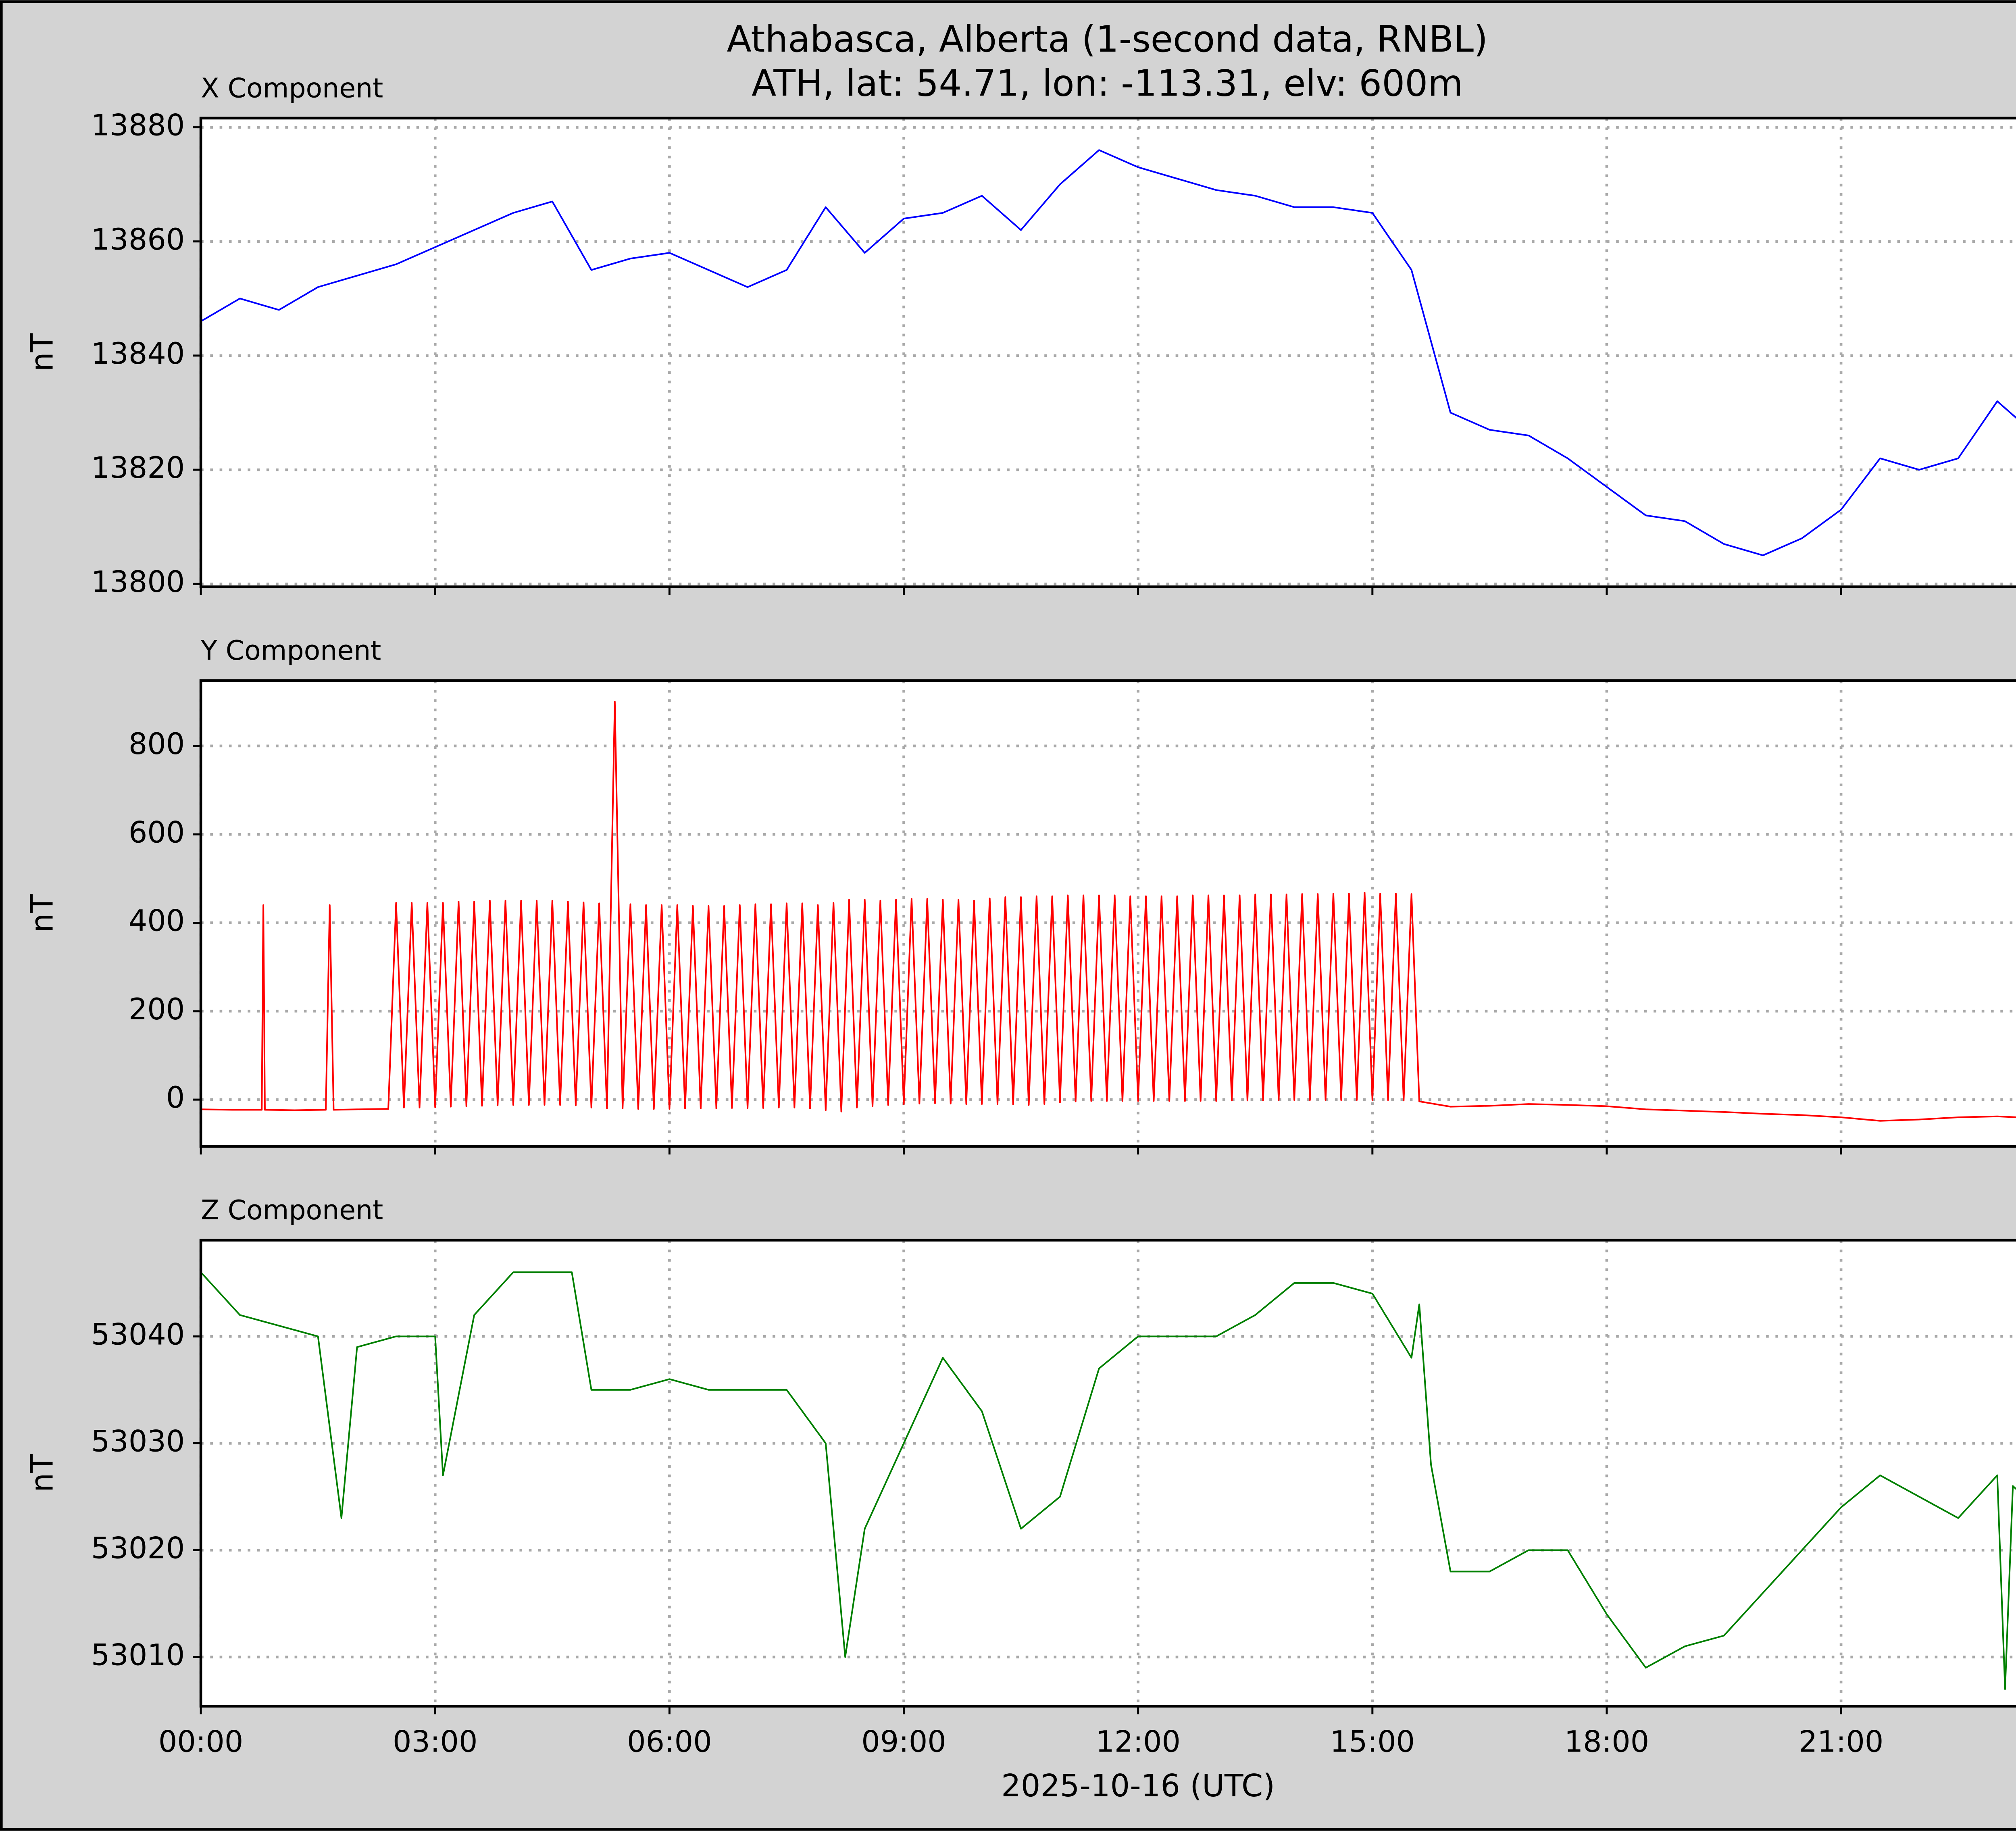  What do you see at coordinates (290, 650) in the screenshot?
I see `panel-title: Y Component` at bounding box center [290, 650].